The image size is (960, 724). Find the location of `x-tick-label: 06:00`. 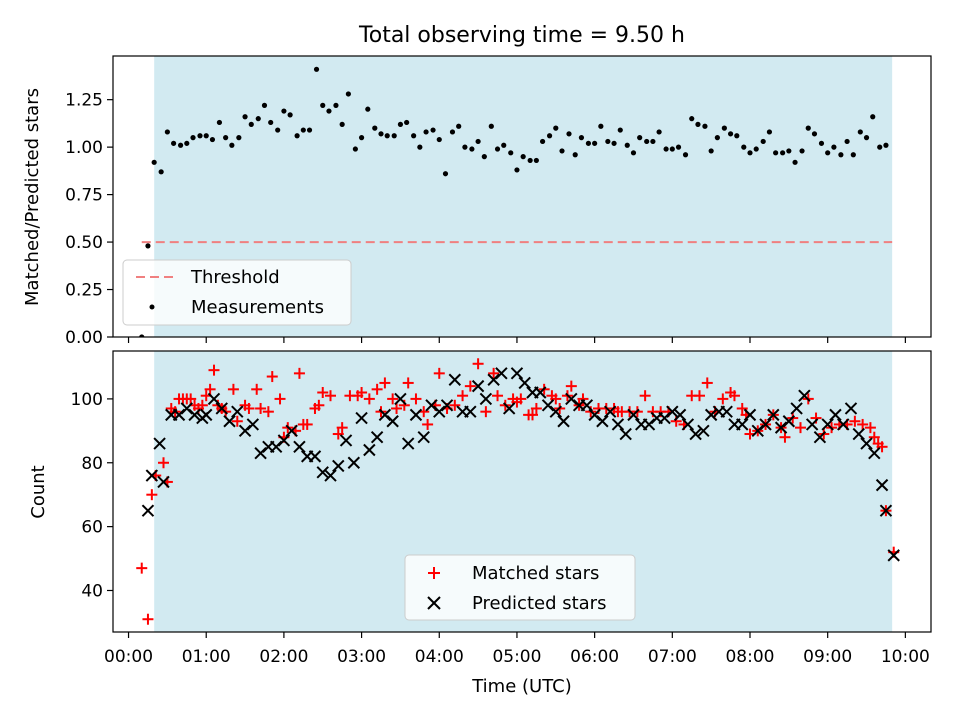

x-tick-label: 06:00 is located at coordinates (594, 657).